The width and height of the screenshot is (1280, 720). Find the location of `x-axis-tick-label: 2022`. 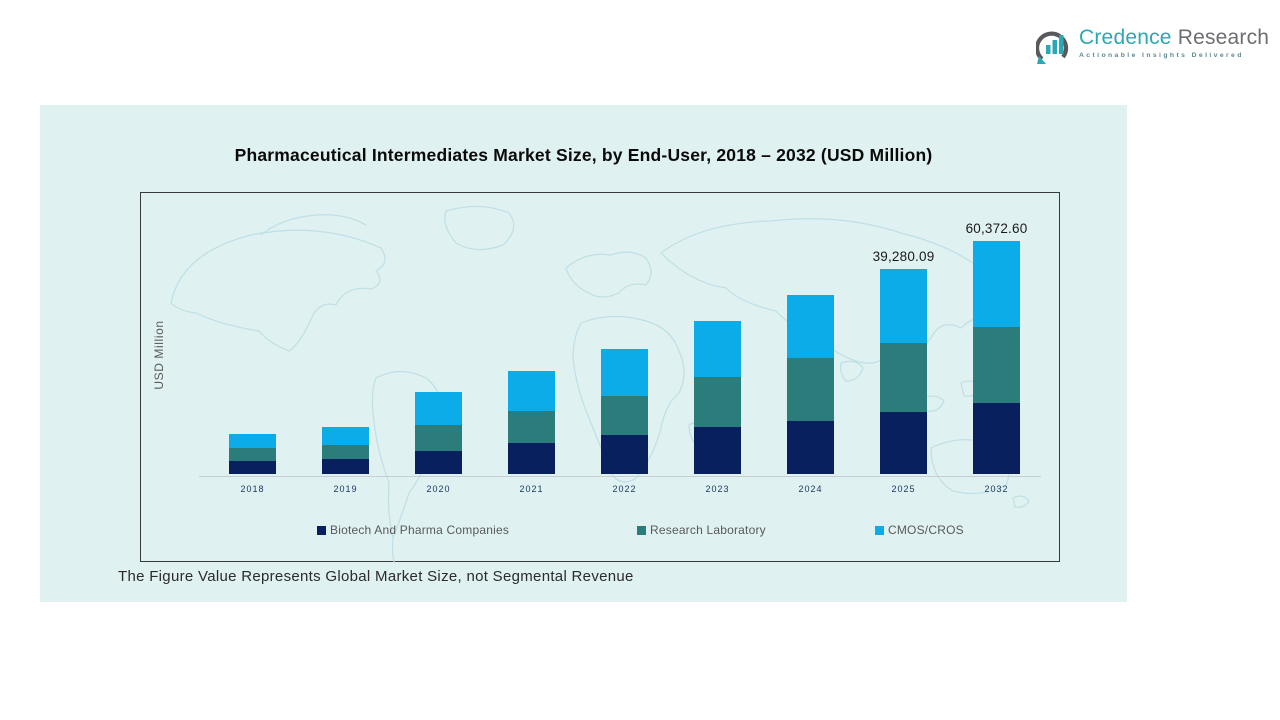

x-axis-tick-label: 2022 is located at coordinates (624, 489).